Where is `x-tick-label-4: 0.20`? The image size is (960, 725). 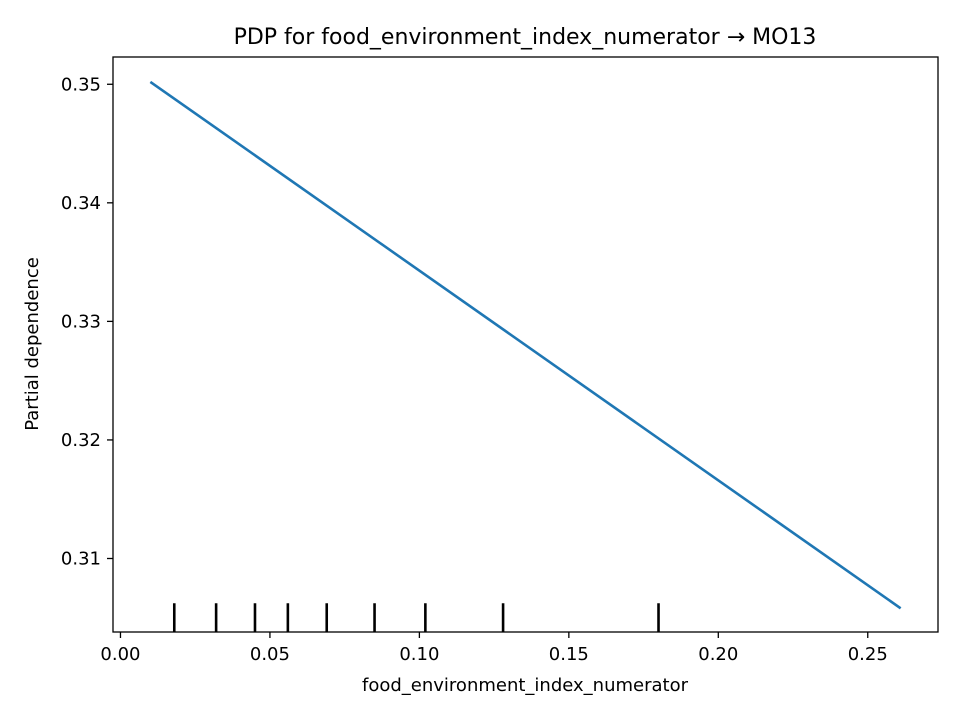 x-tick-label-4: 0.20 is located at coordinates (718, 654).